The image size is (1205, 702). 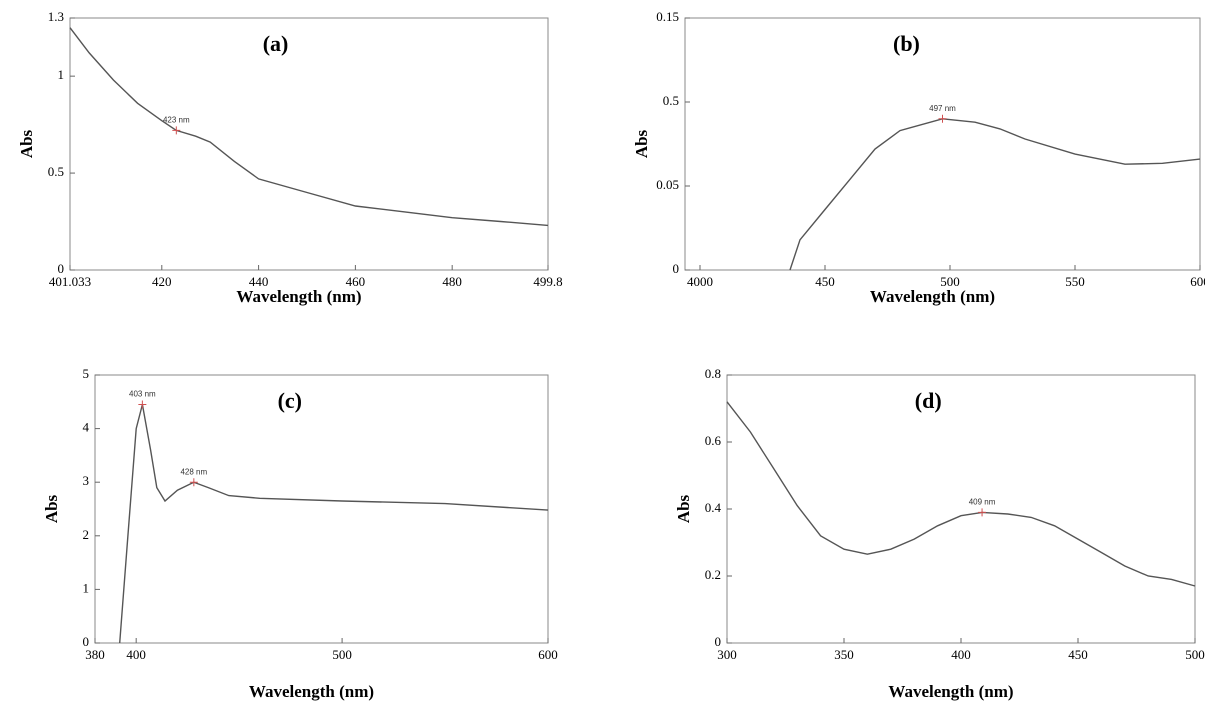 What do you see at coordinates (713, 507) in the screenshot?
I see `y-tick-label: 0.4` at bounding box center [713, 507].